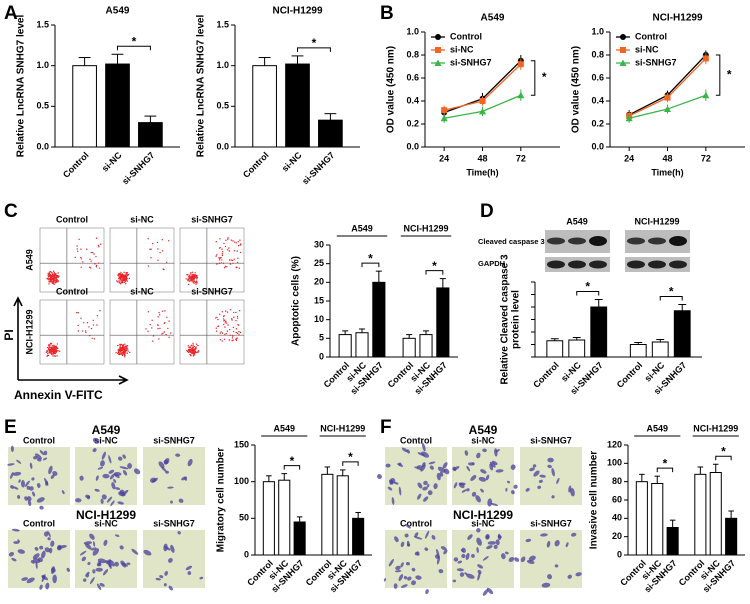 This screenshot has height=604, width=750. Describe the element at coordinates (76, 165) in the screenshot. I see `x-tick-label: Control` at that location.